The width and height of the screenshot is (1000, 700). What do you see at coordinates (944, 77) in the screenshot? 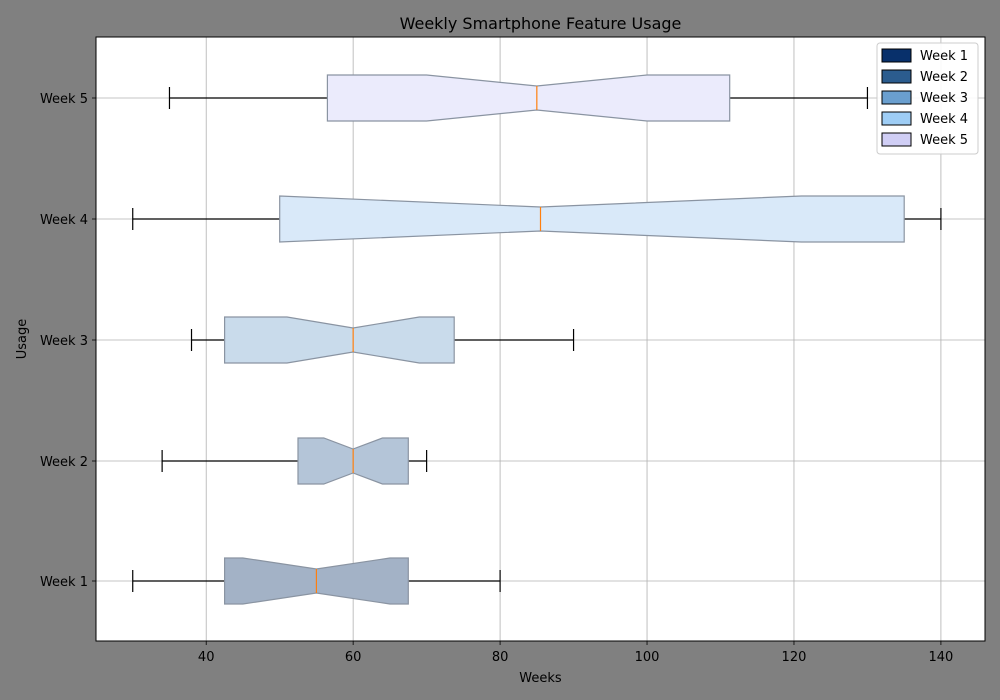
I see `legend-label: Week 2` at bounding box center [944, 77].